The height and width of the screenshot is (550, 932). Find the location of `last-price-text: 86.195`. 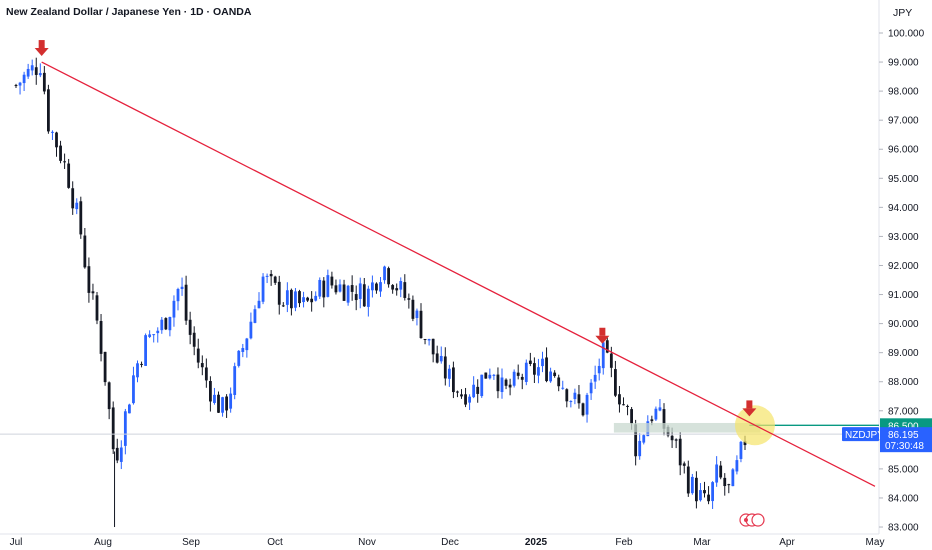

last-price-text: 86.195 is located at coordinates (903, 435).